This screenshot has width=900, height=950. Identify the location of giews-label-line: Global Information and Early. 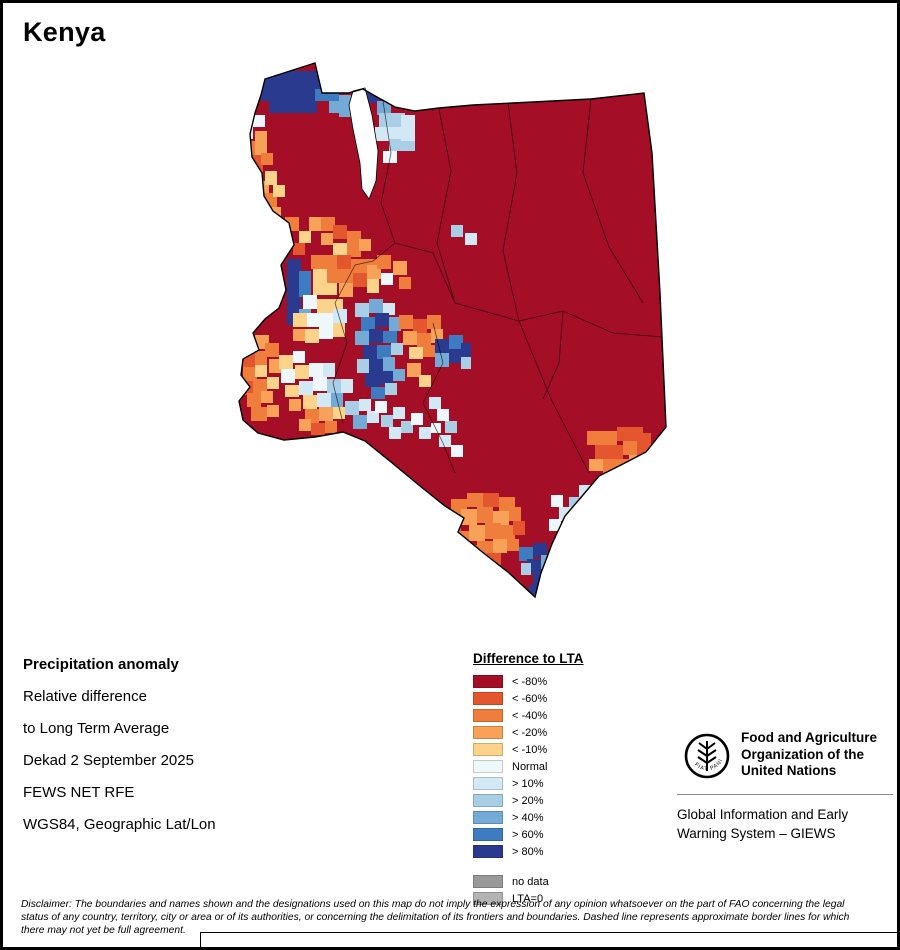
(763, 814).